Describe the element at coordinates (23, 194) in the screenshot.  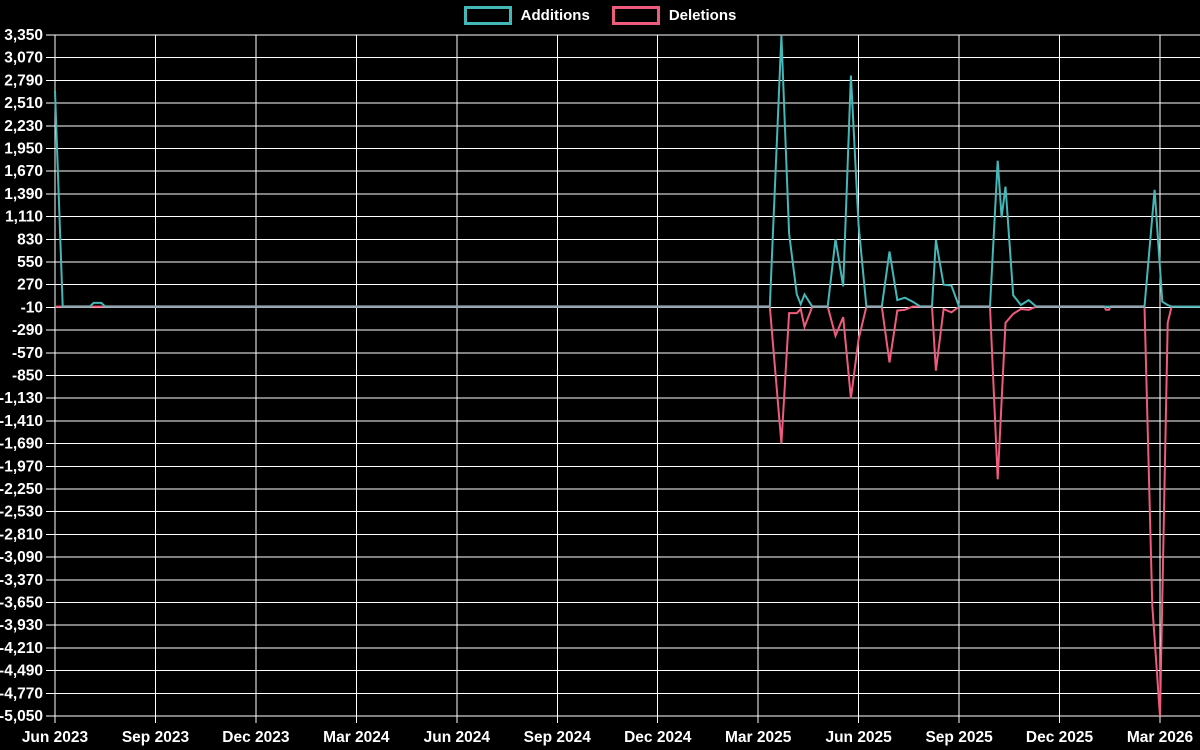
I see `y-tick-label: 1,390` at that location.